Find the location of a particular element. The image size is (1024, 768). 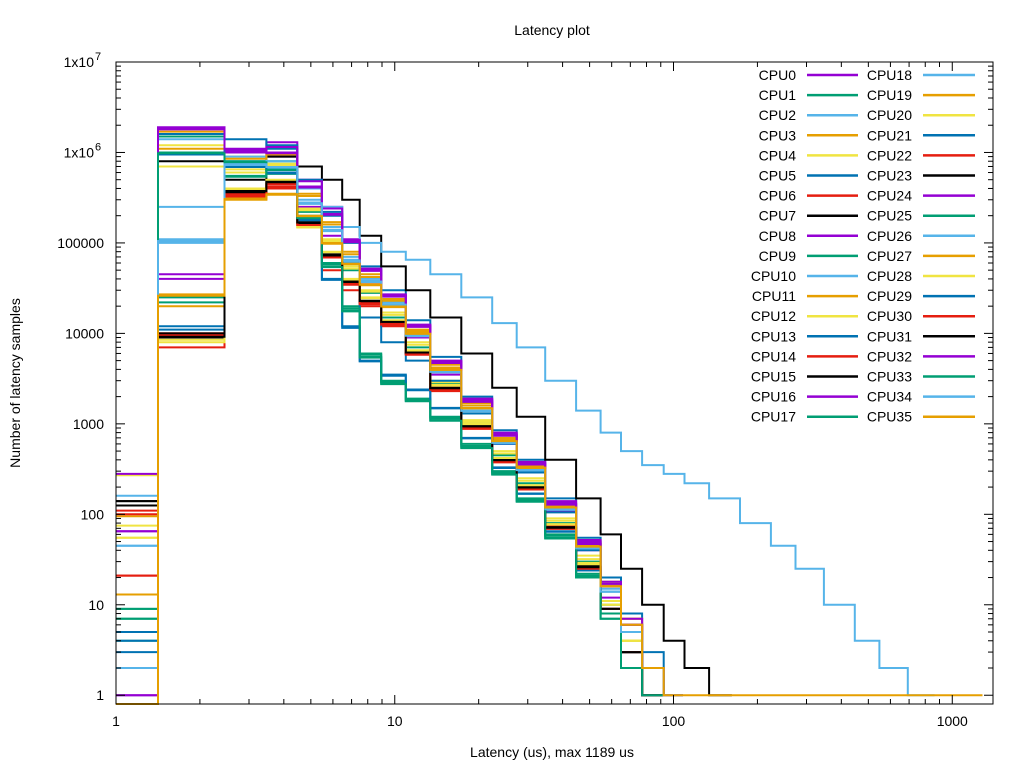

legend-label: CPU24 is located at coordinates (889, 196).